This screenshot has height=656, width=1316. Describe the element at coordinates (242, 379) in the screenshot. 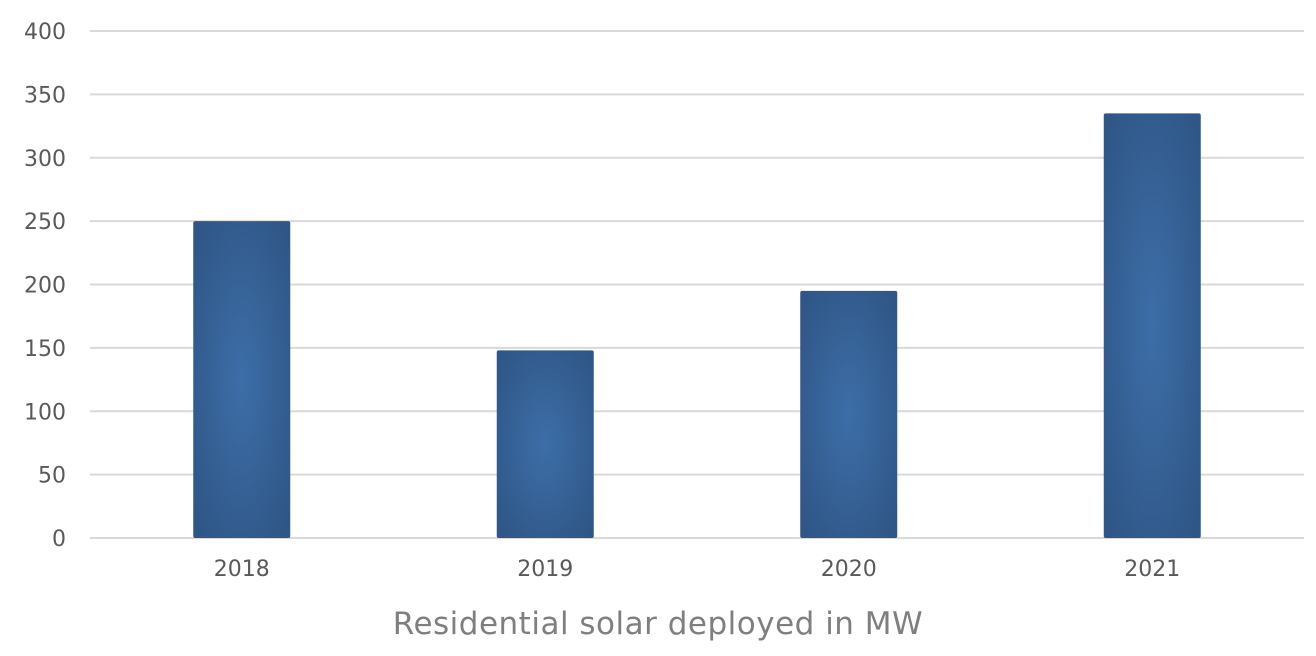

I see `bar-2018` at that location.